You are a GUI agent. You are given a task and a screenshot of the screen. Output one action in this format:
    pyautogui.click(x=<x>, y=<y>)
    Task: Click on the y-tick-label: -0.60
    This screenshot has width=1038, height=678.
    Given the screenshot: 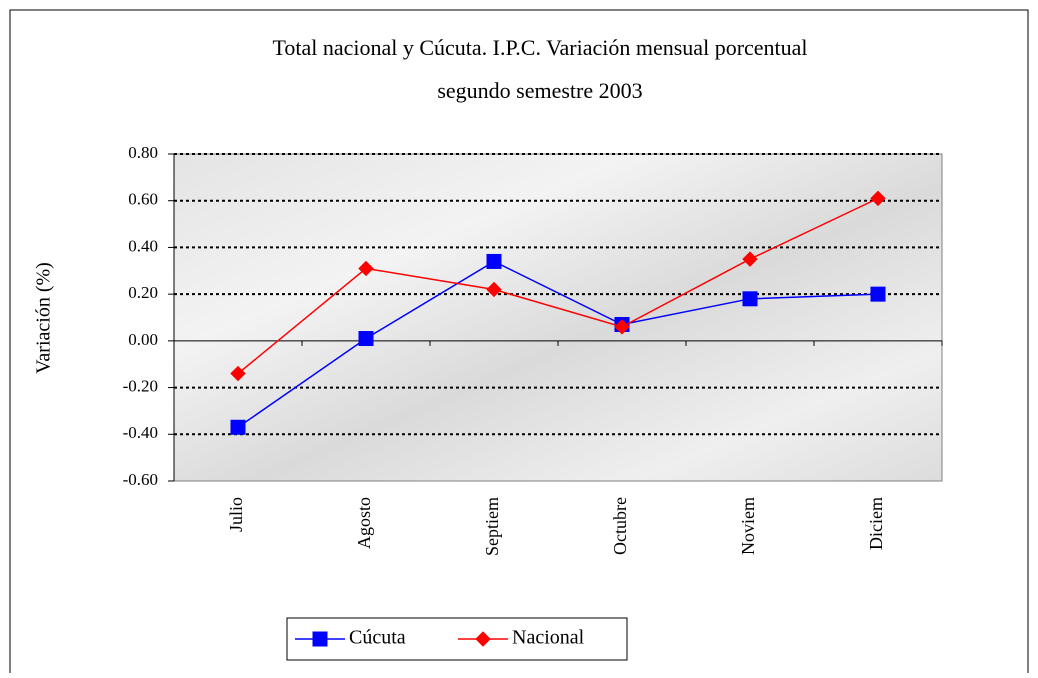 What is the action you would take?
    pyautogui.click(x=140, y=479)
    